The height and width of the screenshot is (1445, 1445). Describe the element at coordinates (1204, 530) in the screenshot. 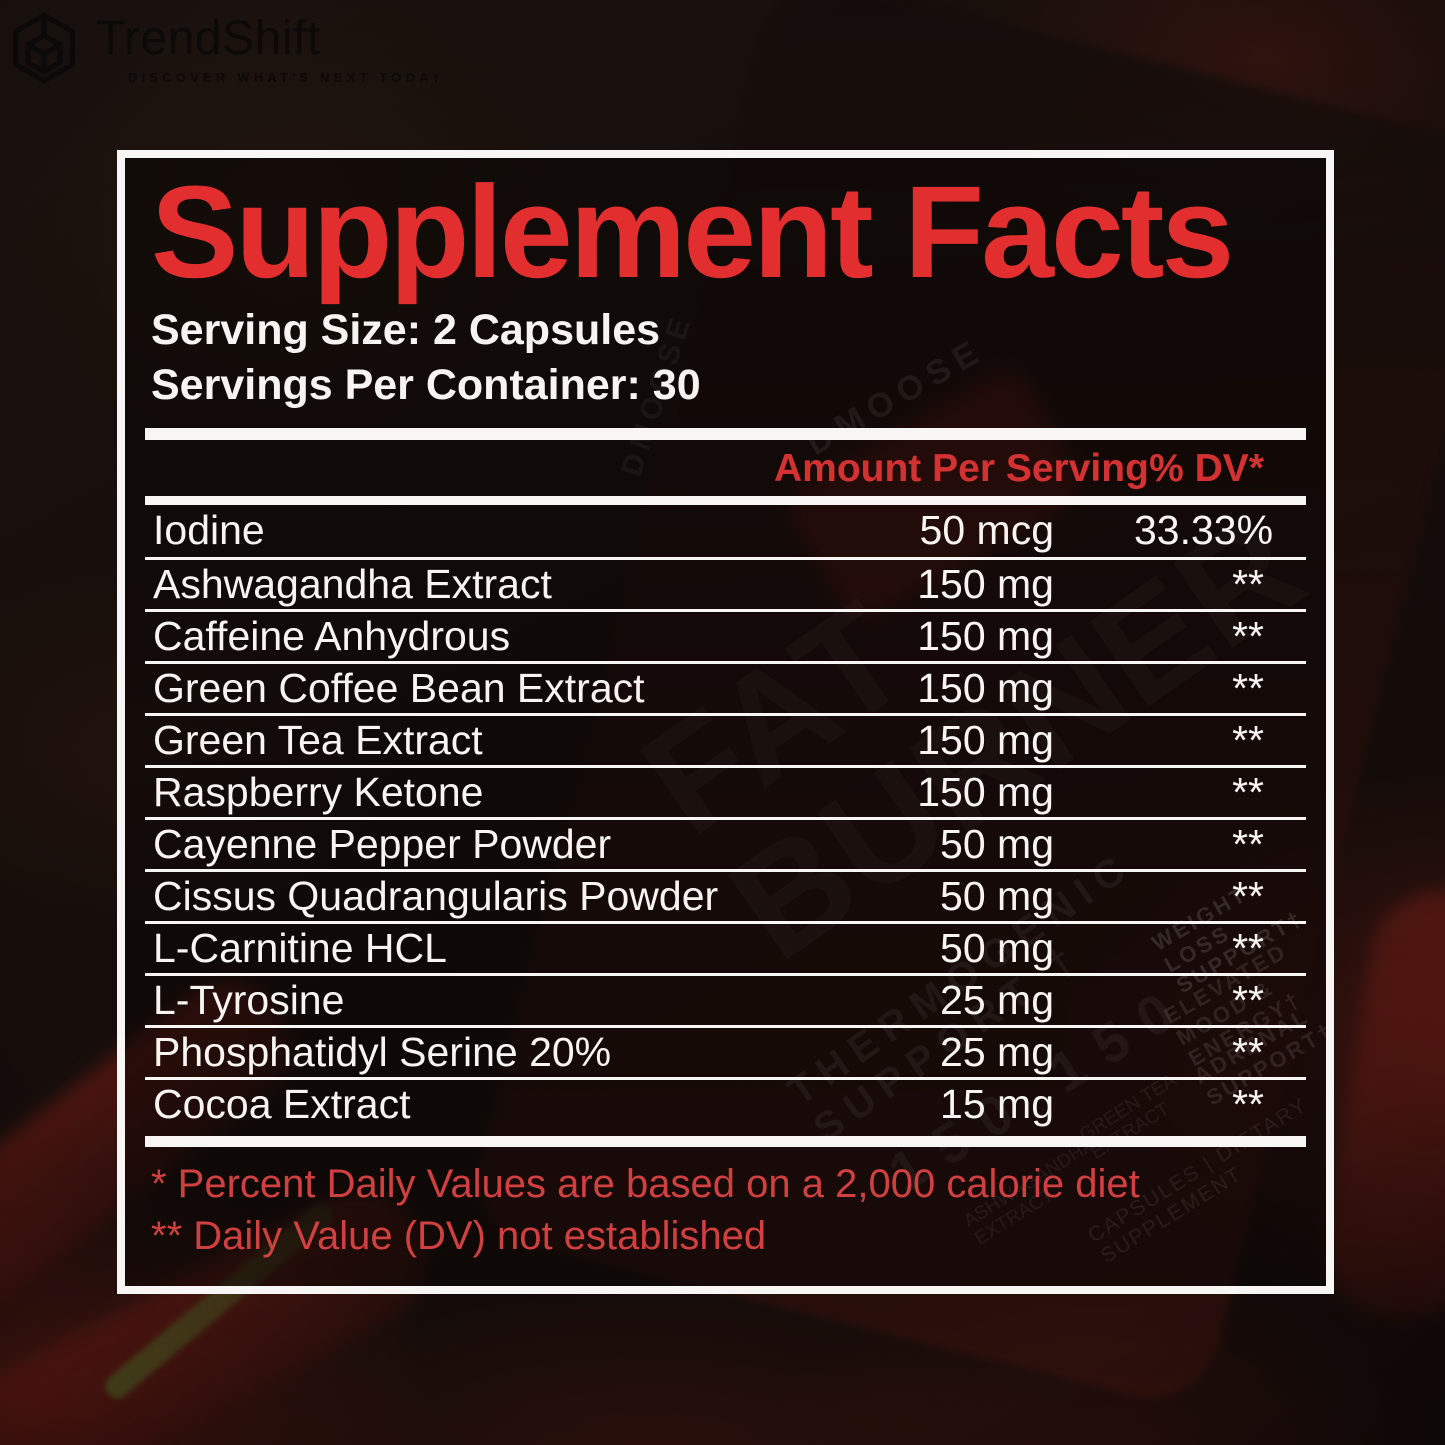

I see `ingredient-dv: 33.33%` at that location.